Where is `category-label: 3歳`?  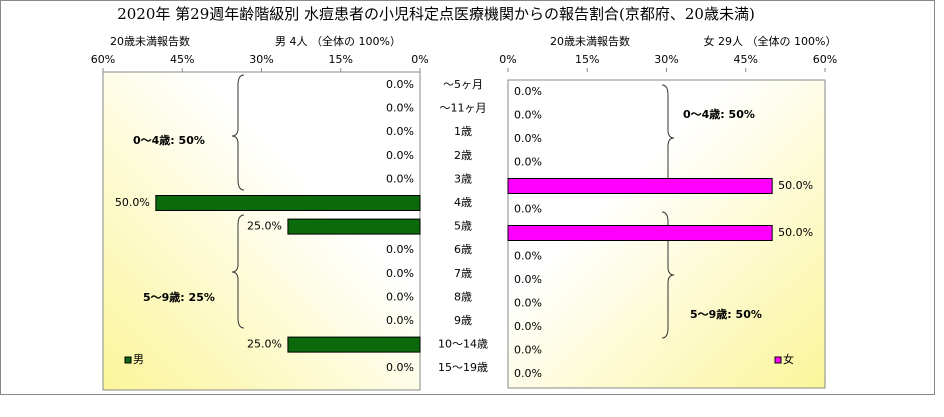
category-label: 3歳 is located at coordinates (463, 178).